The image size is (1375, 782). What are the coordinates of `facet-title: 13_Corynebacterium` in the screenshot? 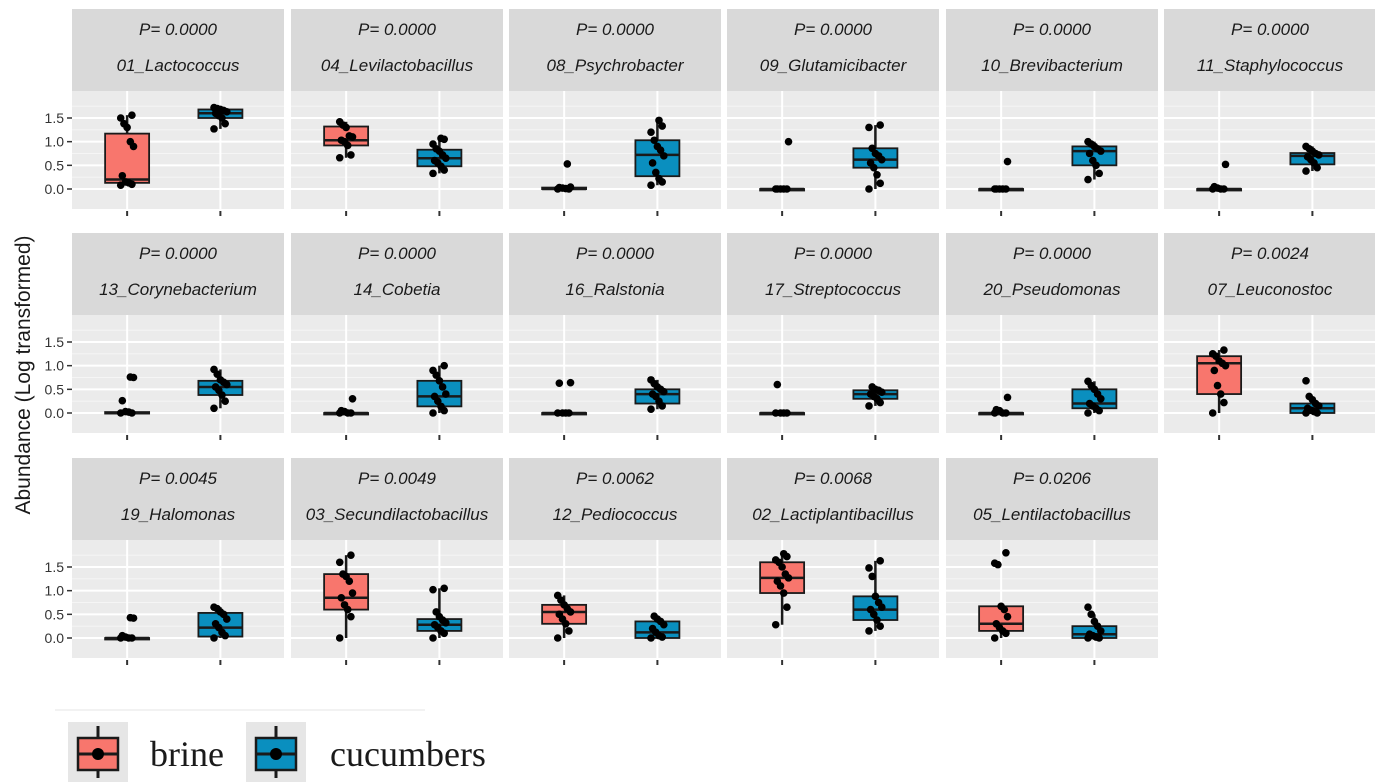 It's located at (178, 289).